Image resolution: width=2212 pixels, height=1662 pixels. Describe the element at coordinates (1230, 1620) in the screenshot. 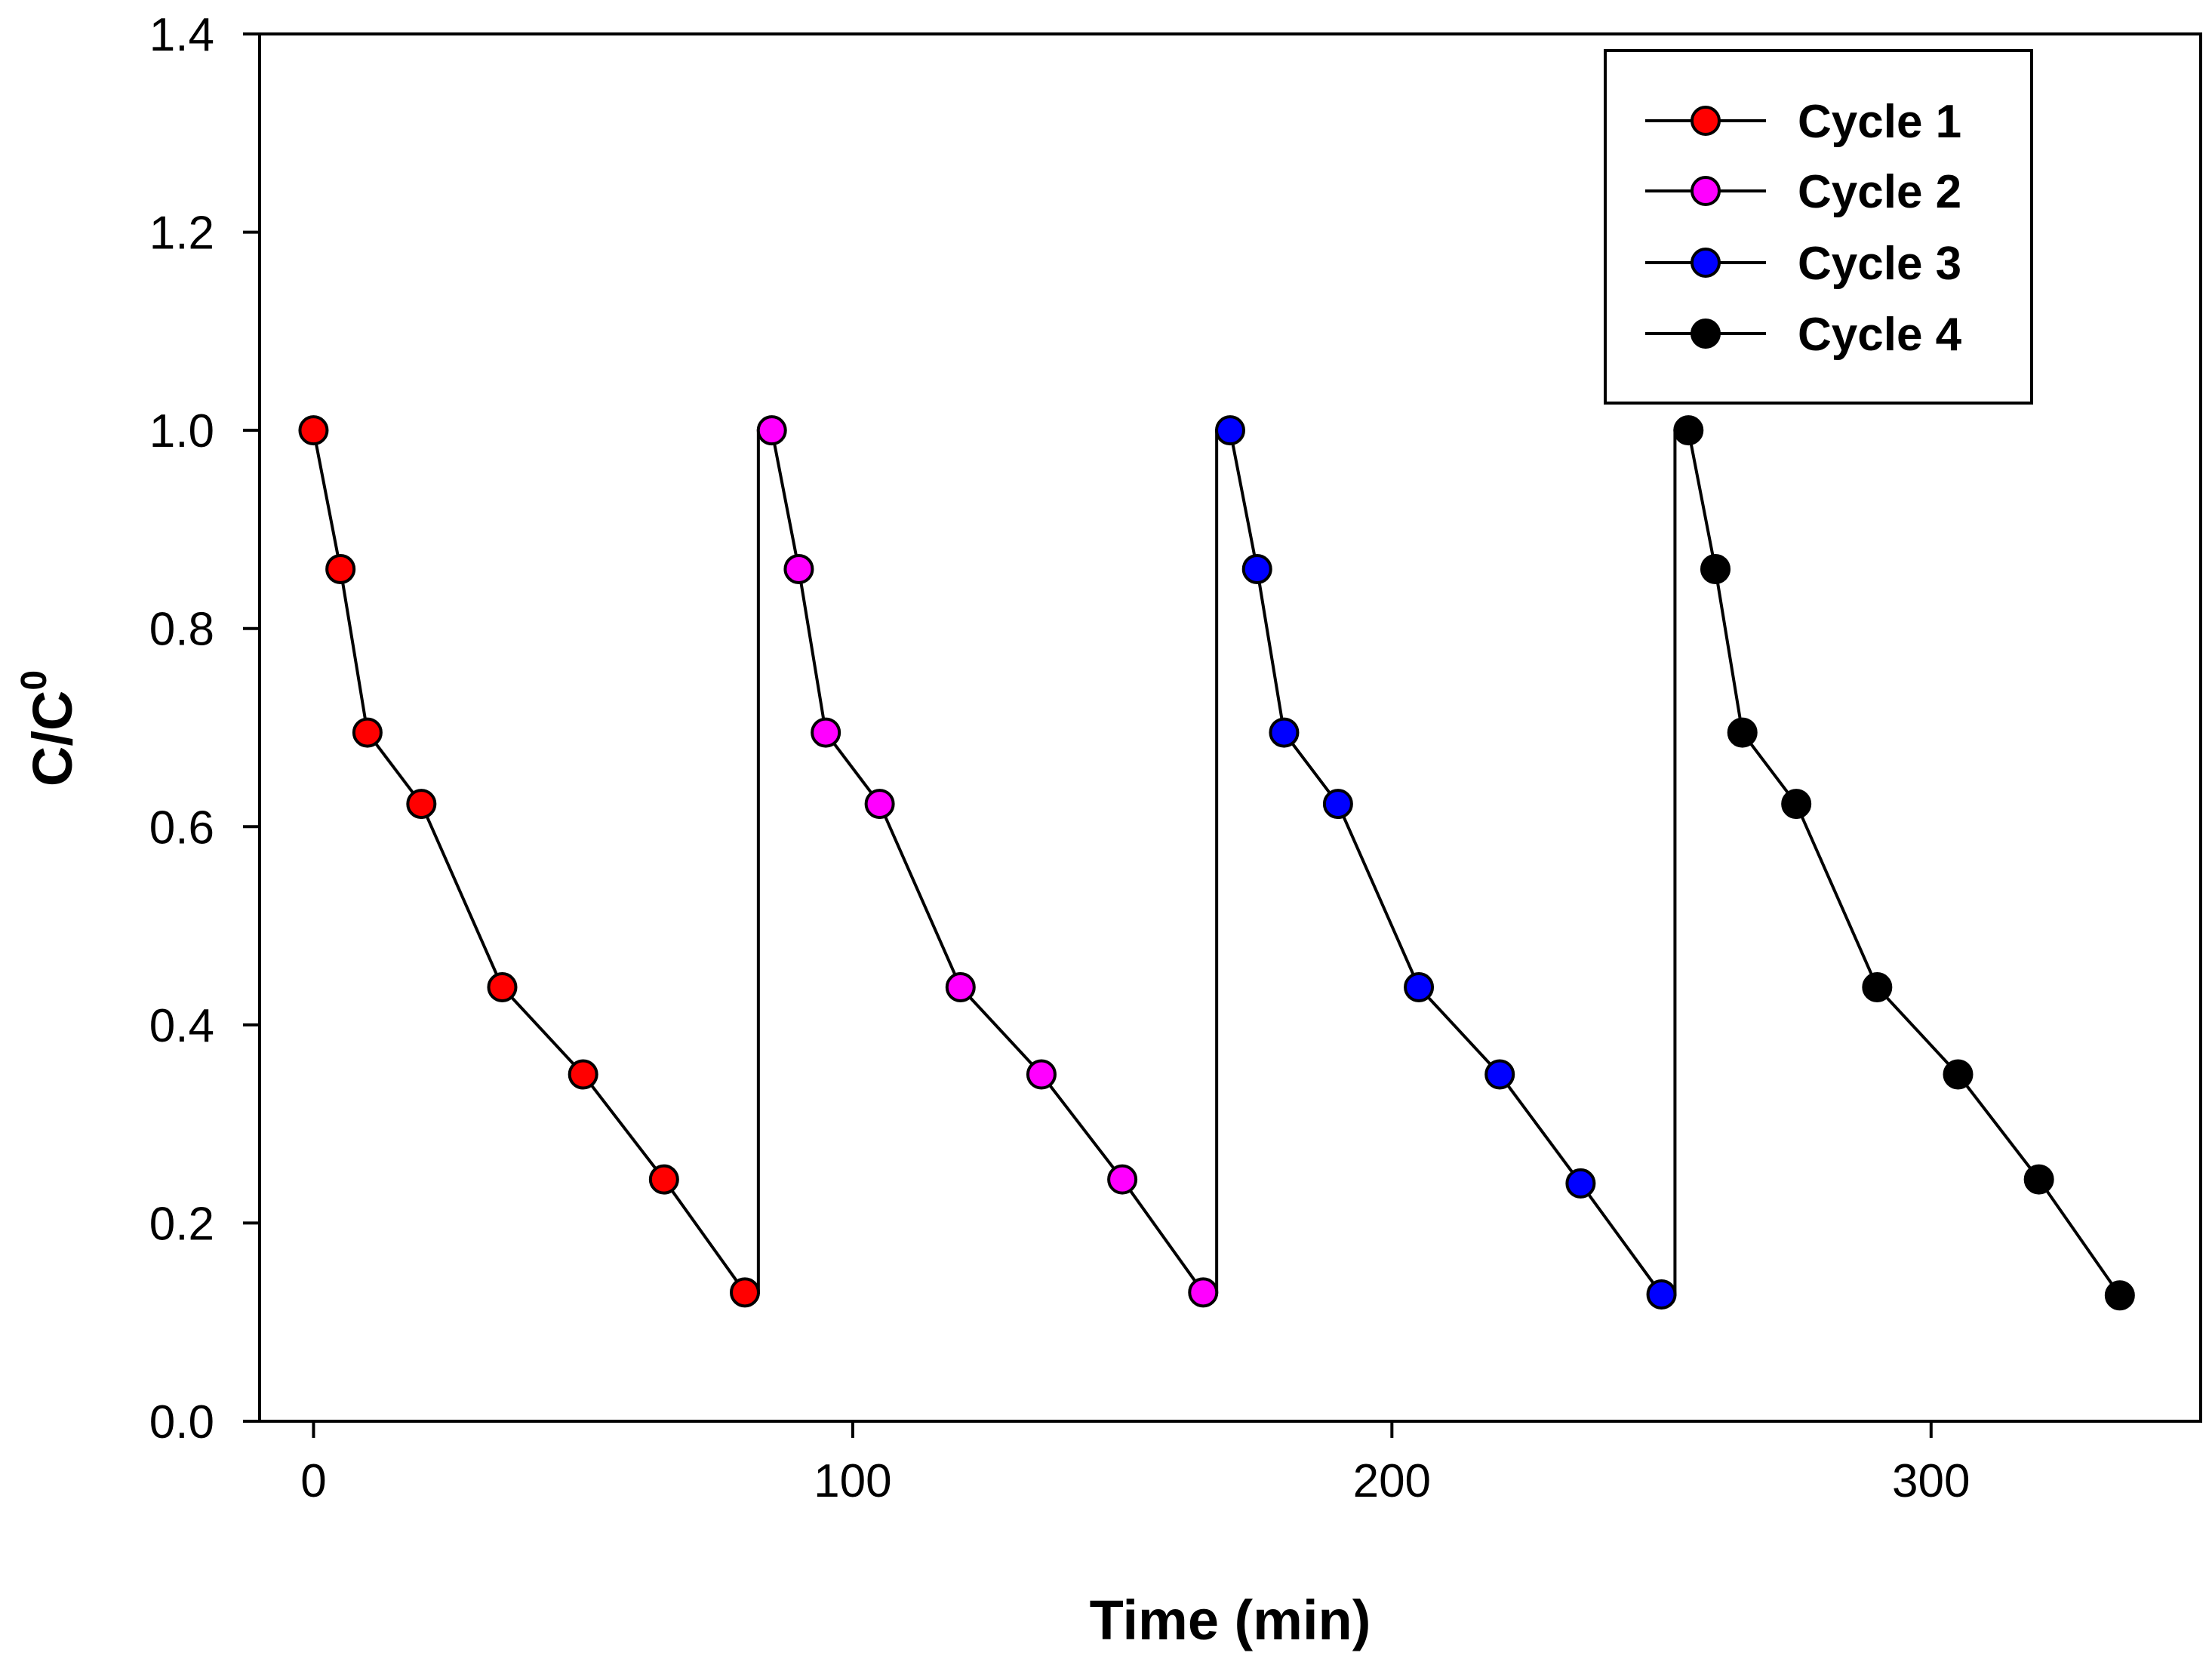

I see `x-axis-title: Time (min)` at that location.